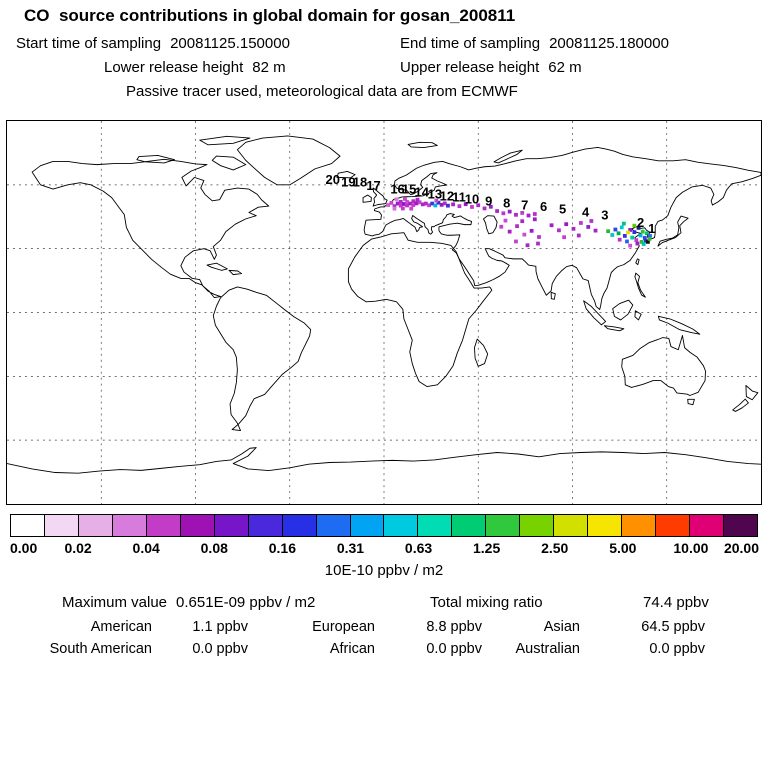  Describe the element at coordinates (562, 208) in the screenshot. I see `trajectory-hour-label: 5` at that location.